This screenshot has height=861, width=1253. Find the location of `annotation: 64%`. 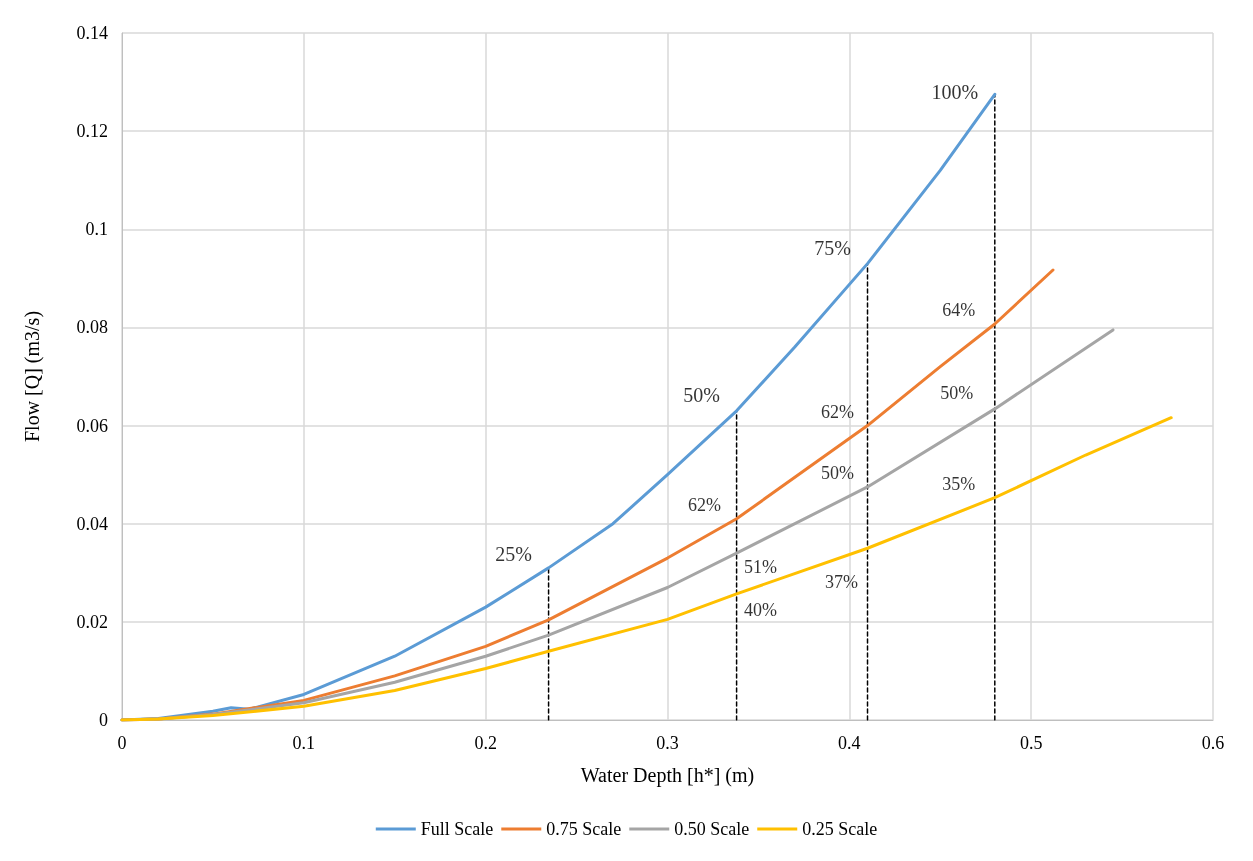

annotation: 64% is located at coordinates (959, 309).